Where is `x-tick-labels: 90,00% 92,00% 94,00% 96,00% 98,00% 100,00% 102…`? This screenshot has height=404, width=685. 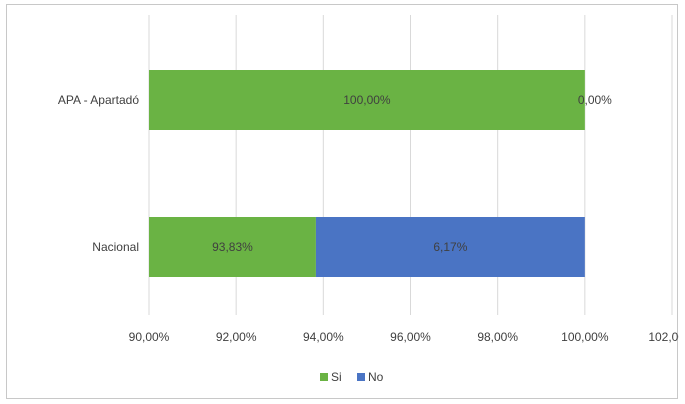
x-tick-labels: 90,00% 92,00% 94,00% 96,00% 98,00% 100,00% 102… is located at coordinates (404, 337).